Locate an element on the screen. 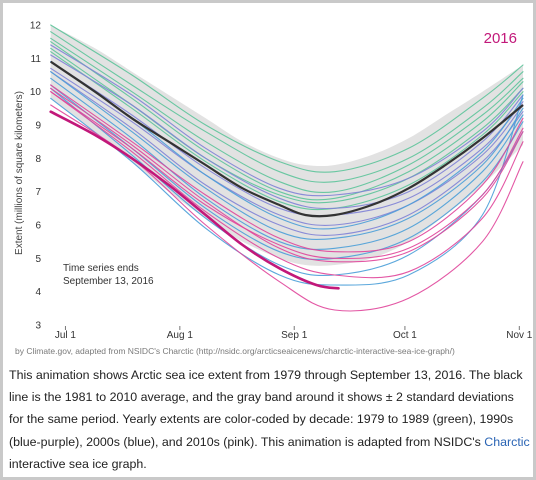  charctic-link: Charctic is located at coordinates (507, 441).